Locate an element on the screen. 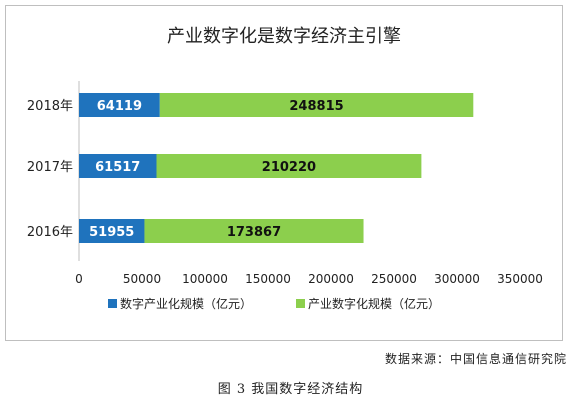 The width and height of the screenshot is (581, 402). x-tick-label: 100000 is located at coordinates (205, 279).